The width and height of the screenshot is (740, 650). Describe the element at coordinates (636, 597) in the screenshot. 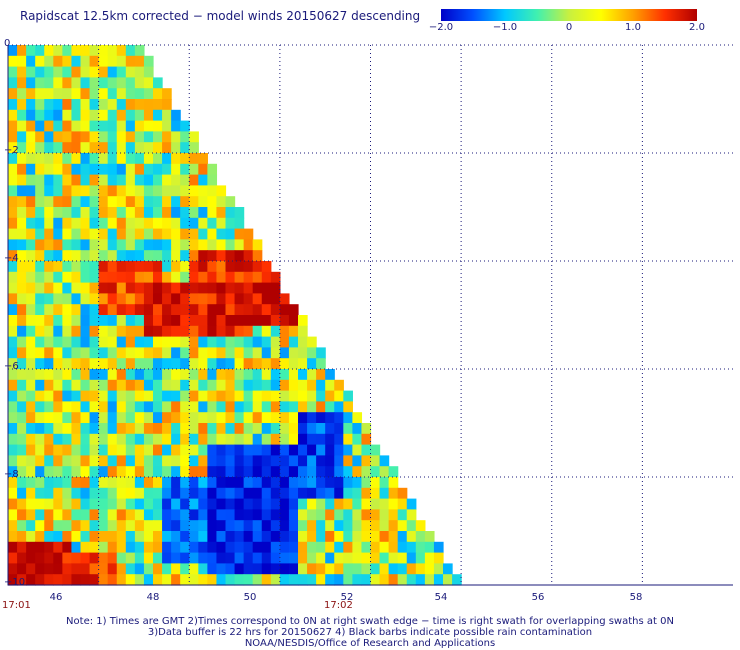

I see `x-tick-label: 58` at that location.